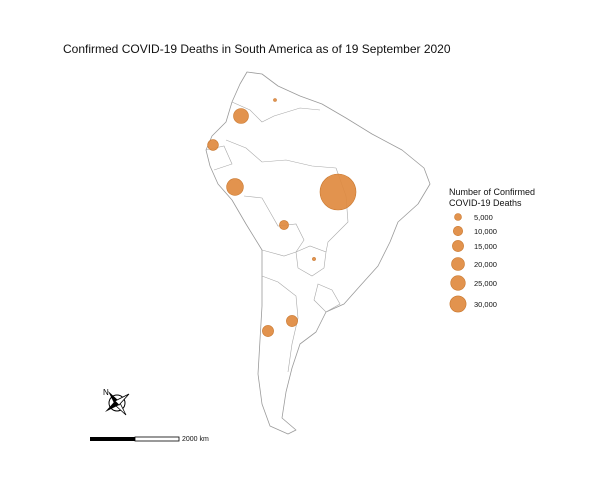 Image resolution: width=612 pixels, height=500 pixels. What do you see at coordinates (492, 192) in the screenshot?
I see `legend-title-line1: Number of Confirmed` at bounding box center [492, 192].